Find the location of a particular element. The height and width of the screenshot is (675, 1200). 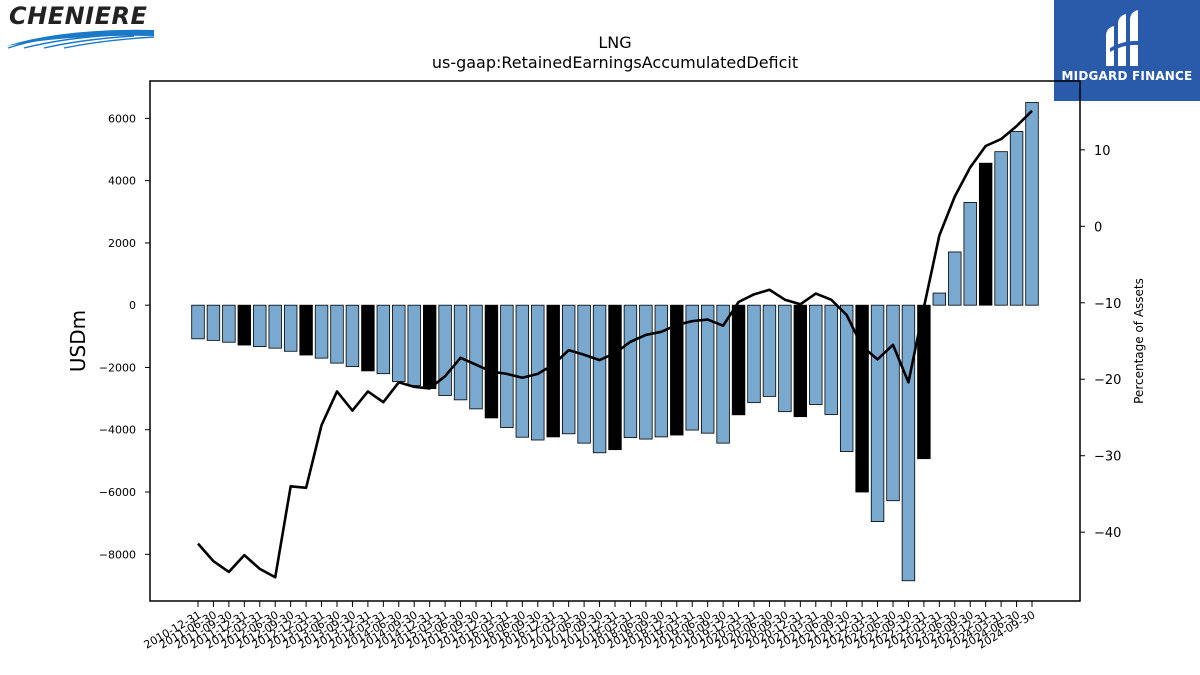

y-axis-label: USDm is located at coordinates (78, 341).